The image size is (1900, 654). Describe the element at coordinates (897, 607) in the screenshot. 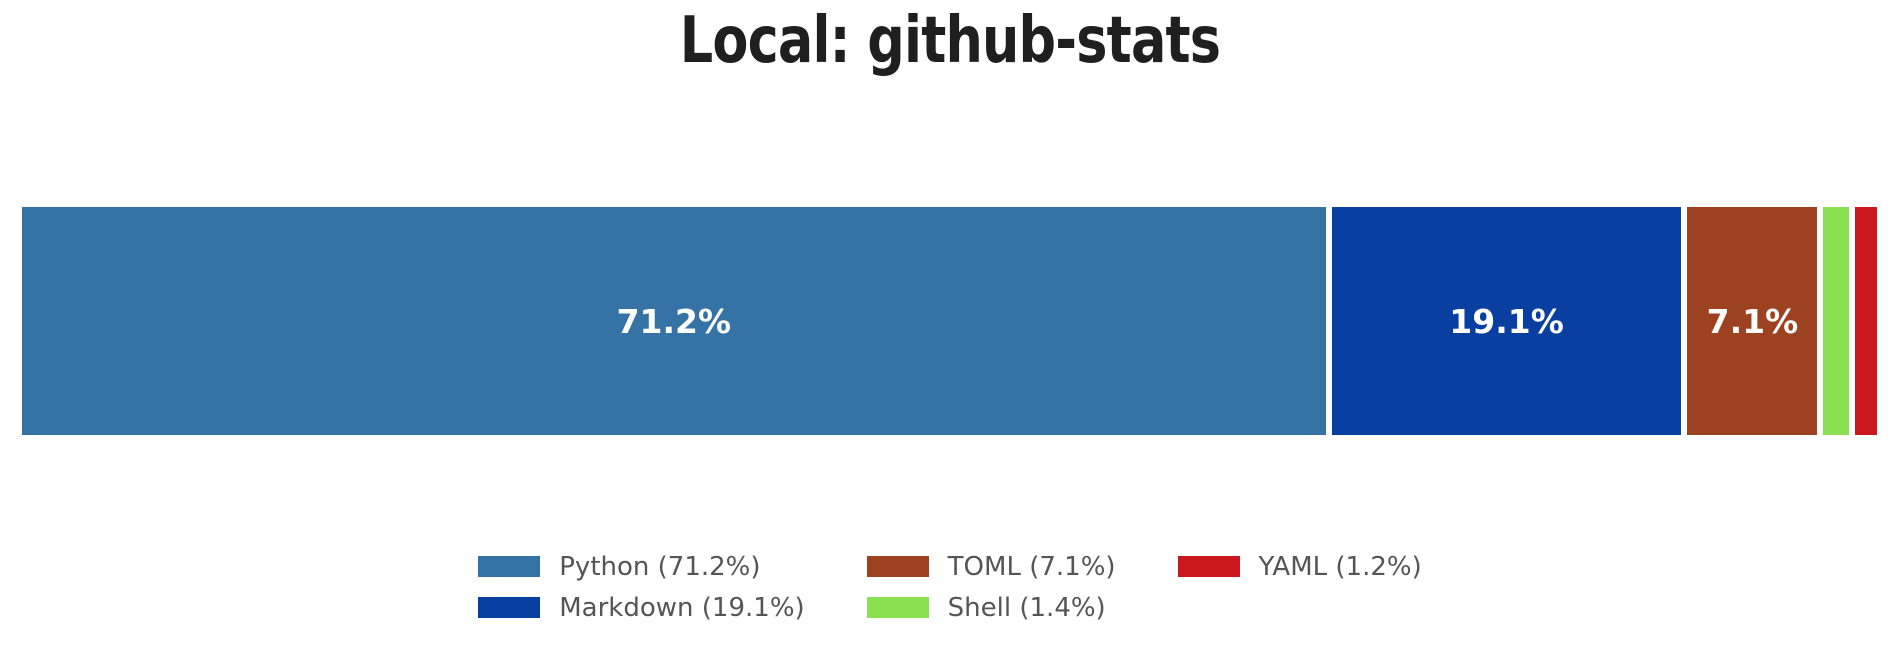

I see `legend-swatch-shell` at that location.